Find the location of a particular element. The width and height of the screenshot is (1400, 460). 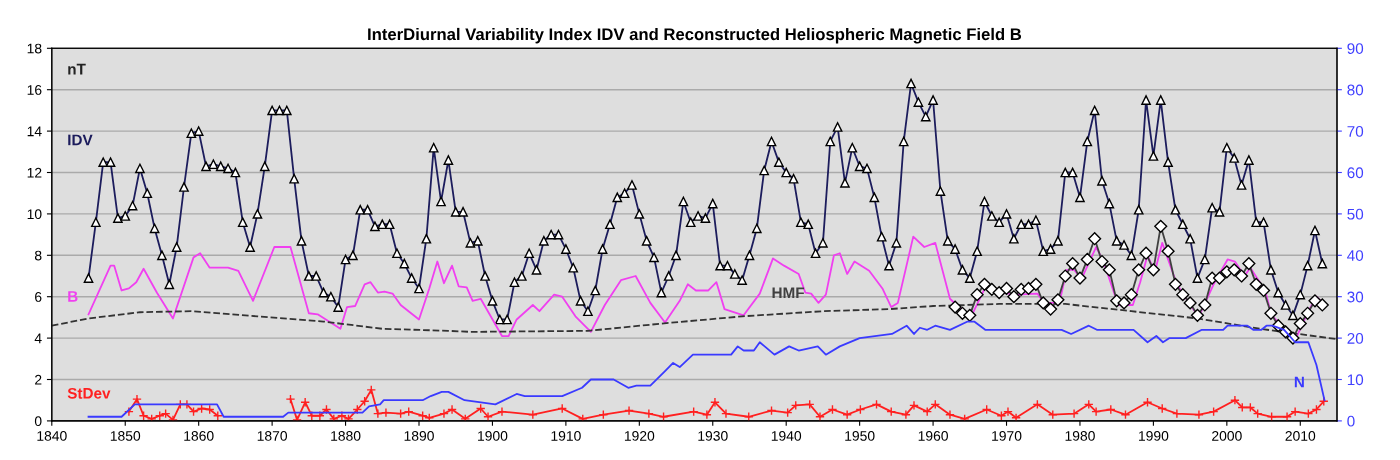

y-tick-label: 2 is located at coordinates (38, 379).